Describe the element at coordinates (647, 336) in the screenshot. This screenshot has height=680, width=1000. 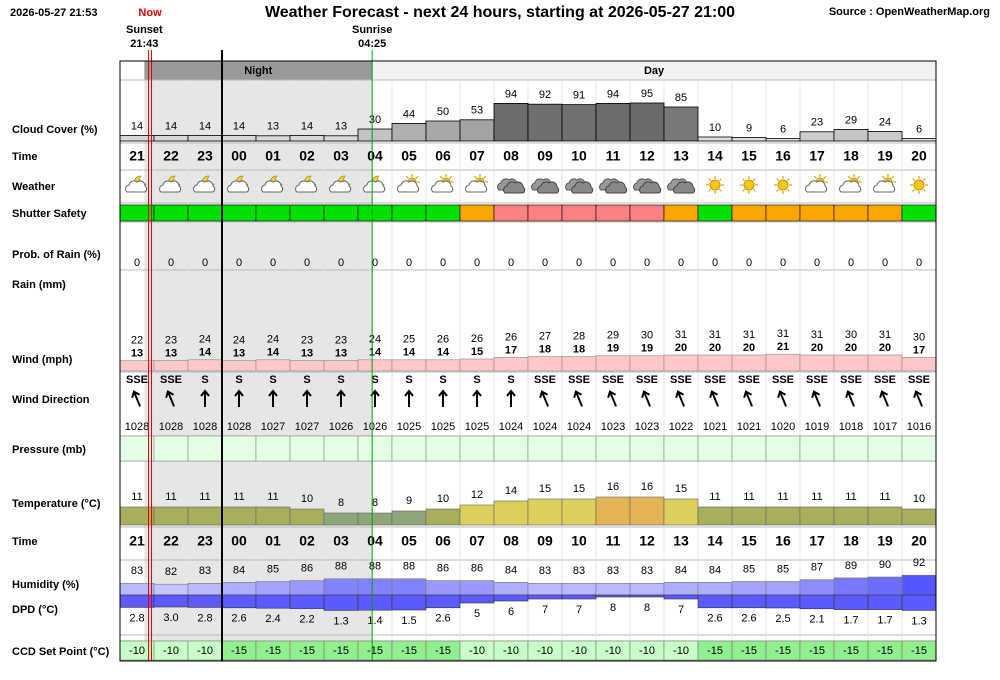
I see `wind-gust: 30` at that location.